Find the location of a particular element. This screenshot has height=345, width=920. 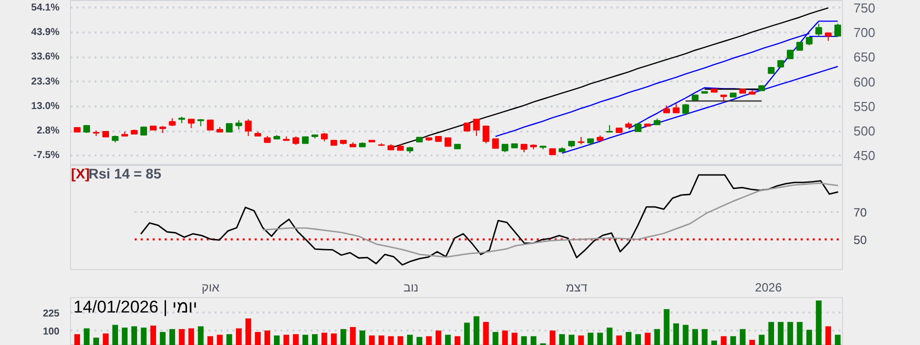

y-tick-label: 700 is located at coordinates (865, 32).